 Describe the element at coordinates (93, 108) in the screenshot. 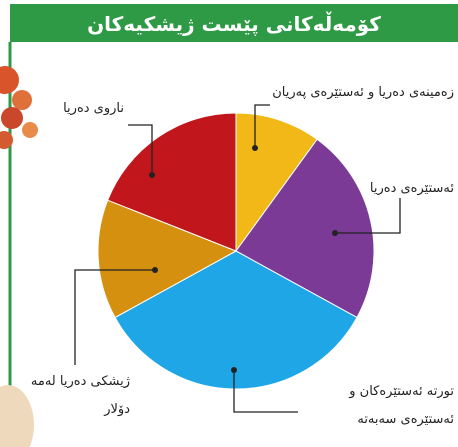

I see `slice-label: ناروی دەریا` at that location.